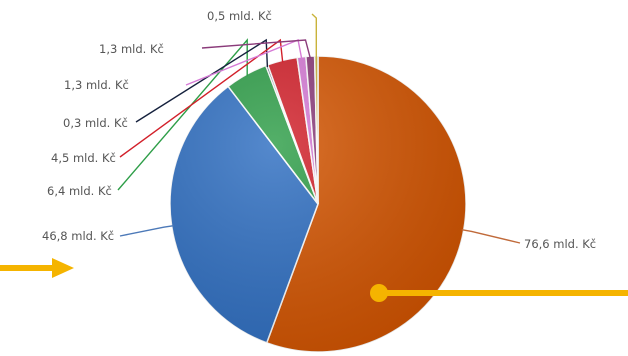  I want to click on slice-label: 76,6 mld. Kč, so click(560, 244).